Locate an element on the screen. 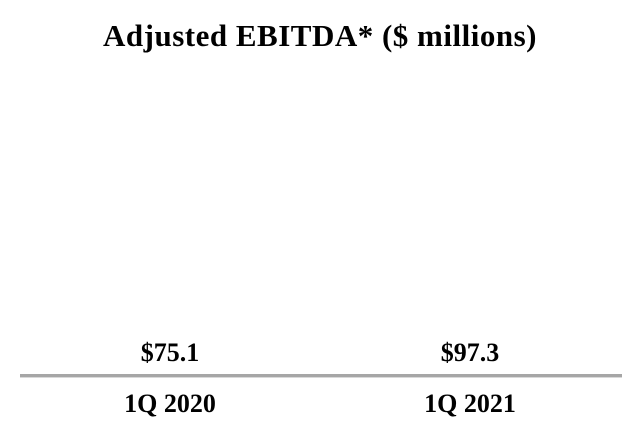 The width and height of the screenshot is (640, 440). value-label-1q2020: $75.1 is located at coordinates (170, 352).